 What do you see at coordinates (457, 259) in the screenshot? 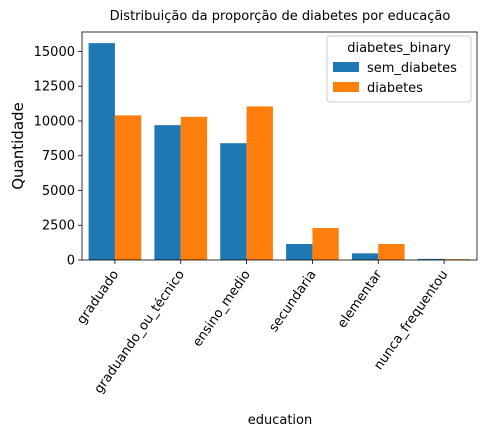
I see `bar-diabetes-nunca_frequentou` at bounding box center [457, 259].